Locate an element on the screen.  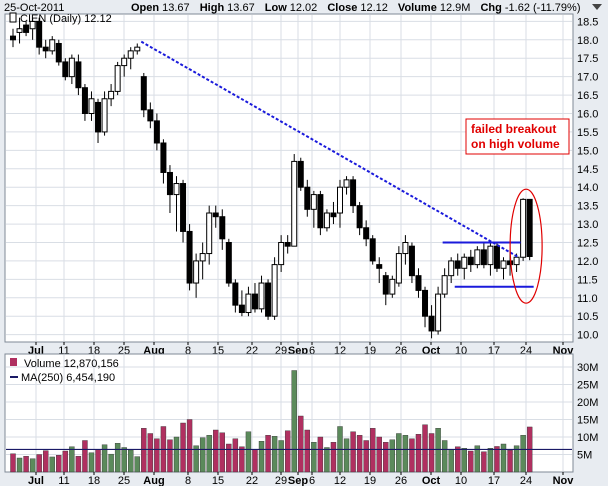
volume-y-tick-label: 20M is located at coordinates (587, 403).